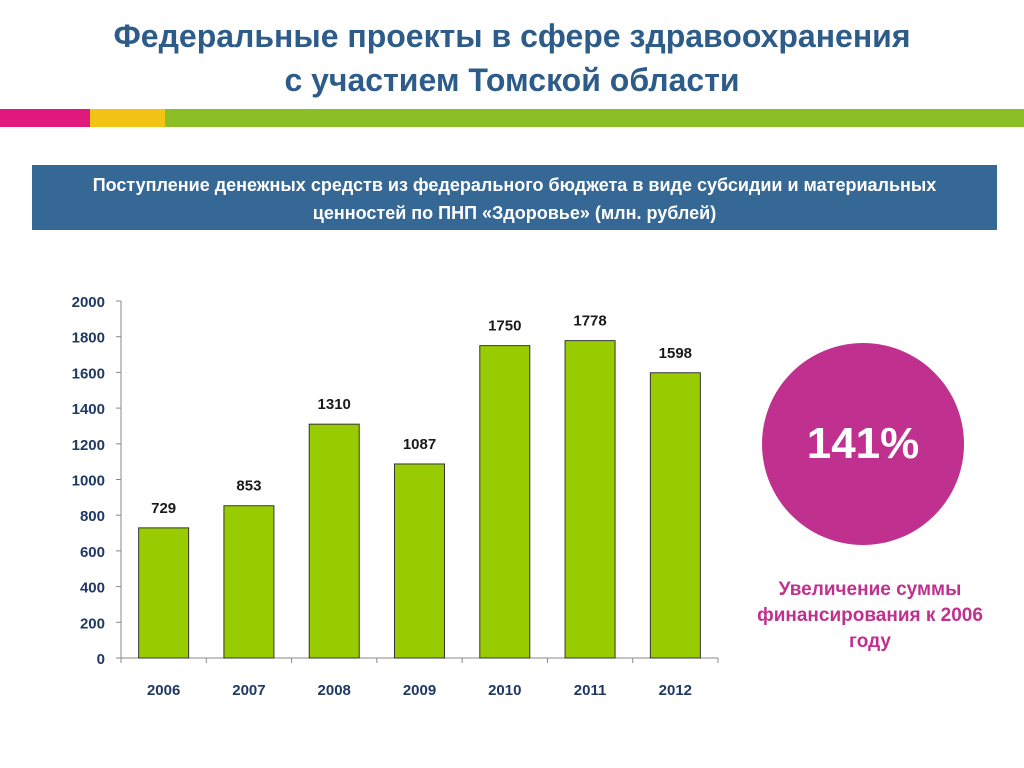 The image size is (1024, 768). Describe the element at coordinates (163, 690) in the screenshot. I see `x-tick-label: 2006` at that location.